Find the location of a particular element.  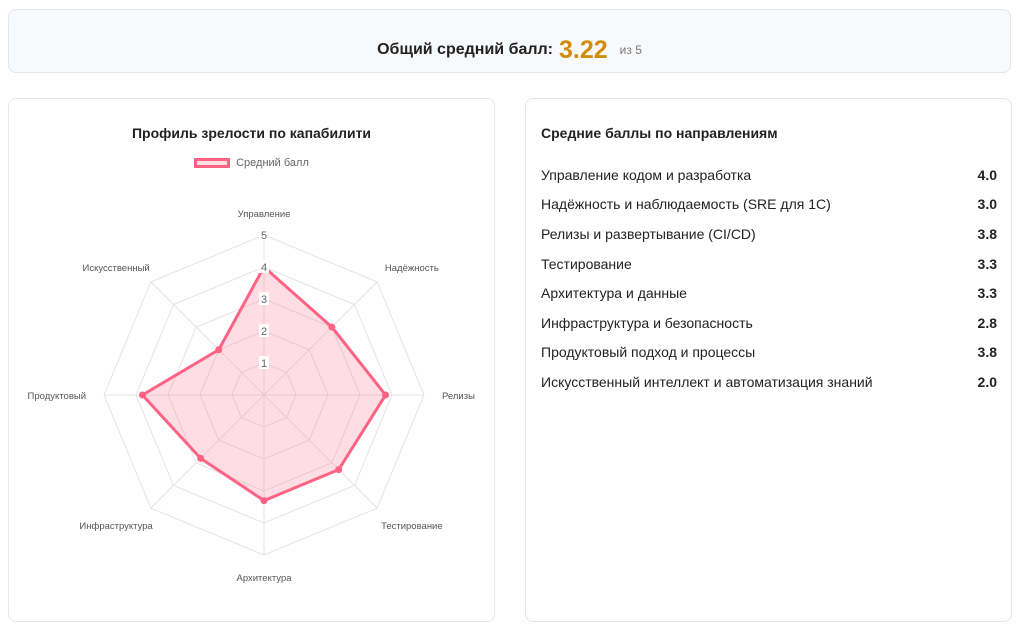

overall-score-banner: Общий средний балл: 3.22 из 5 is located at coordinates (509, 41).